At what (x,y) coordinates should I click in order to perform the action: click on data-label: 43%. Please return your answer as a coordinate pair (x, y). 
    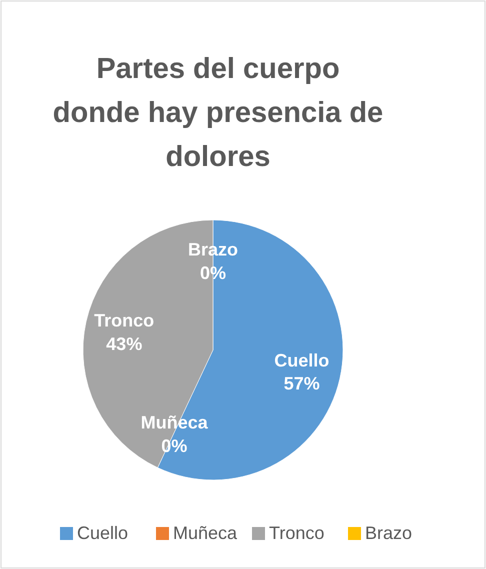
    Looking at the image, I should click on (124, 344).